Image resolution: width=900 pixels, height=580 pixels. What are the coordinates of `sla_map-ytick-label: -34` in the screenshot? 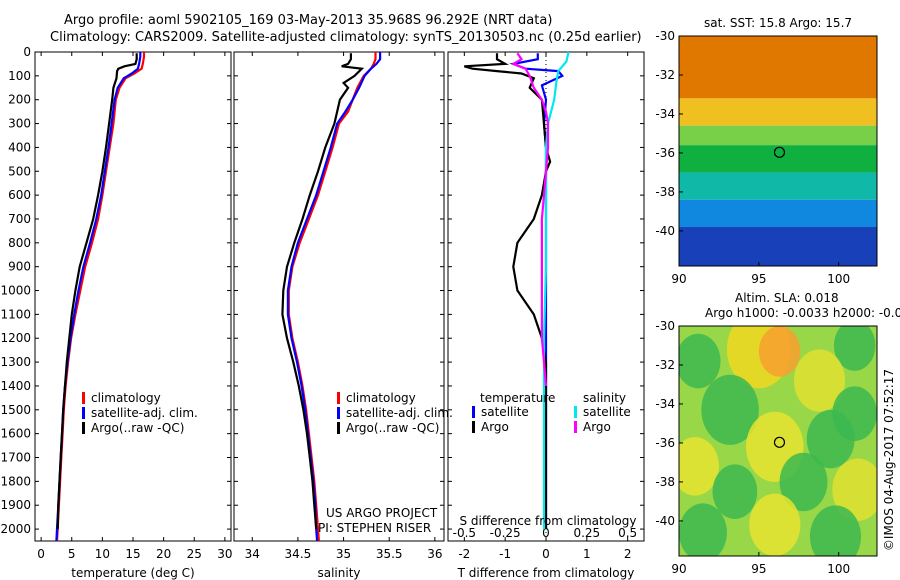 It's located at (665, 404).